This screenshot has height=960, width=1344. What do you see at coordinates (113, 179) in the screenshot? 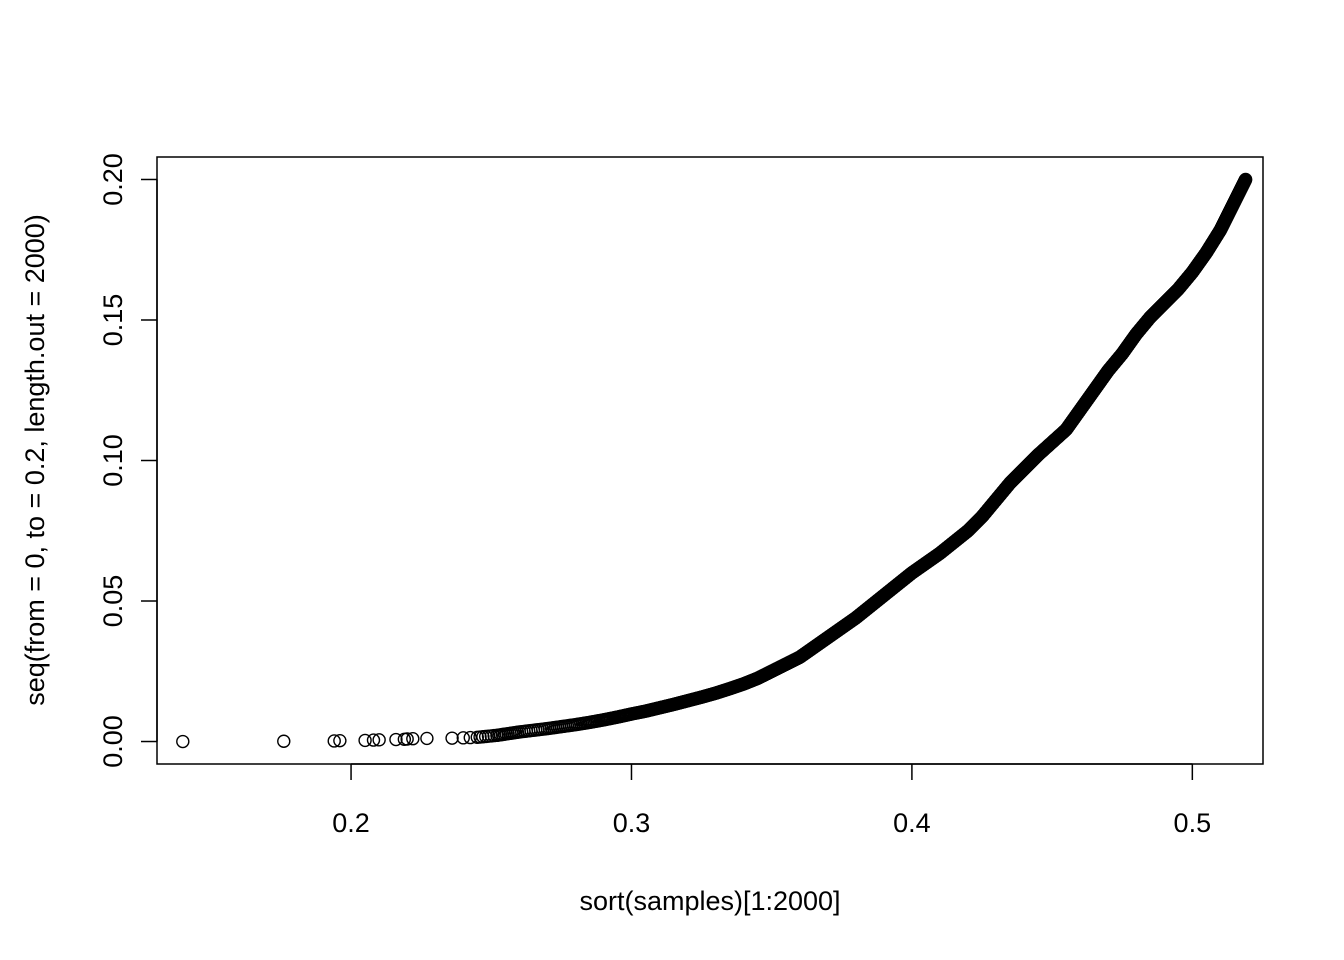
I see `y-tick-label: 0.20` at bounding box center [113, 179].